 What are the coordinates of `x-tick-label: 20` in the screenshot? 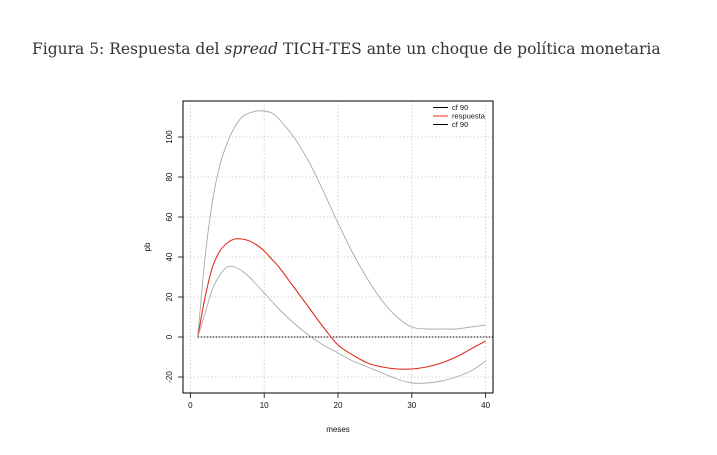 It's located at (338, 405).